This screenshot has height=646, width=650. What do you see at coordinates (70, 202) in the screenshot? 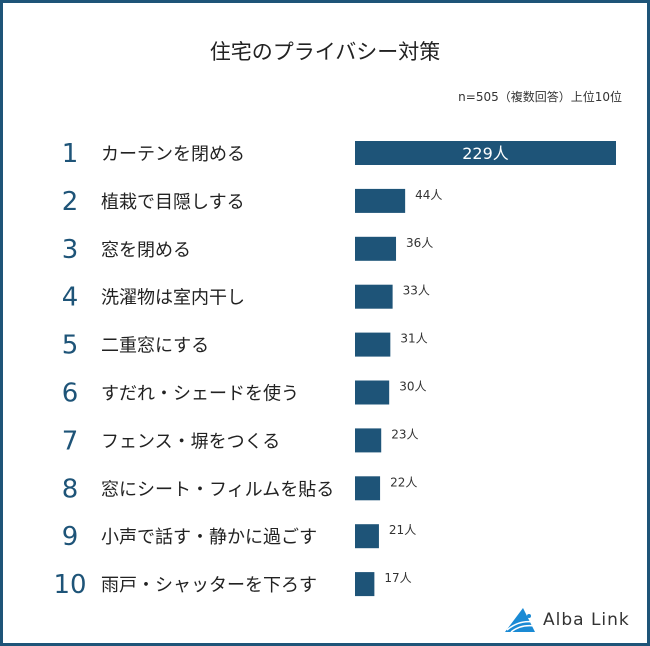
I see `rank-label: 2` at bounding box center [70, 202].